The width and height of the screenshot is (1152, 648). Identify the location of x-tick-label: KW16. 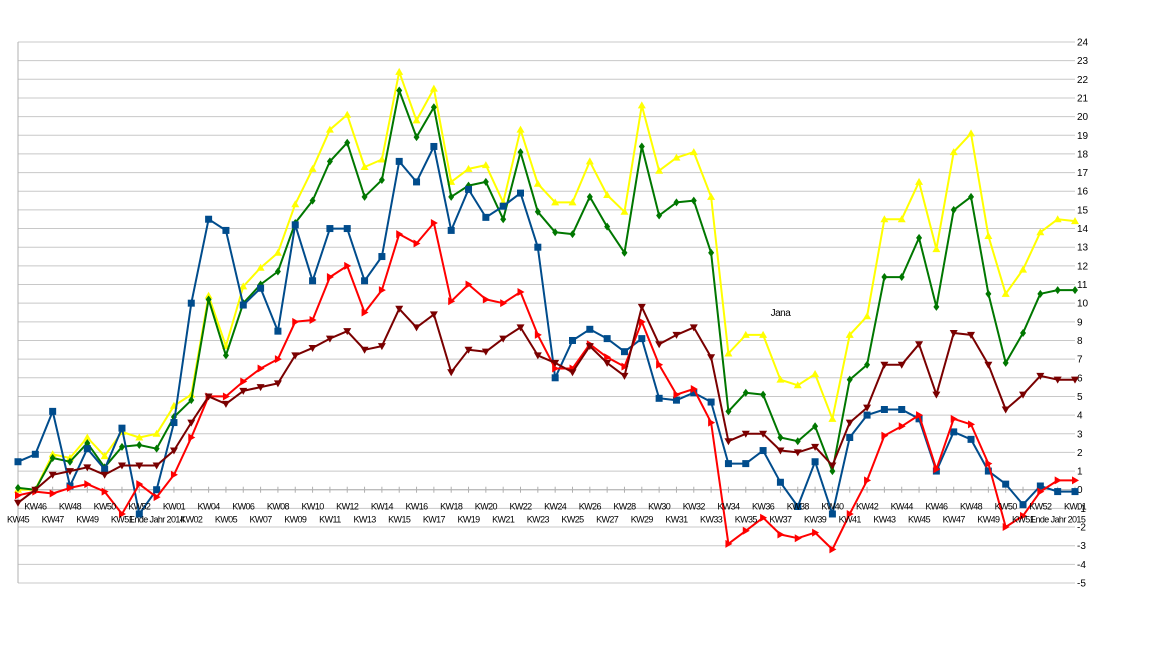
(416, 507).